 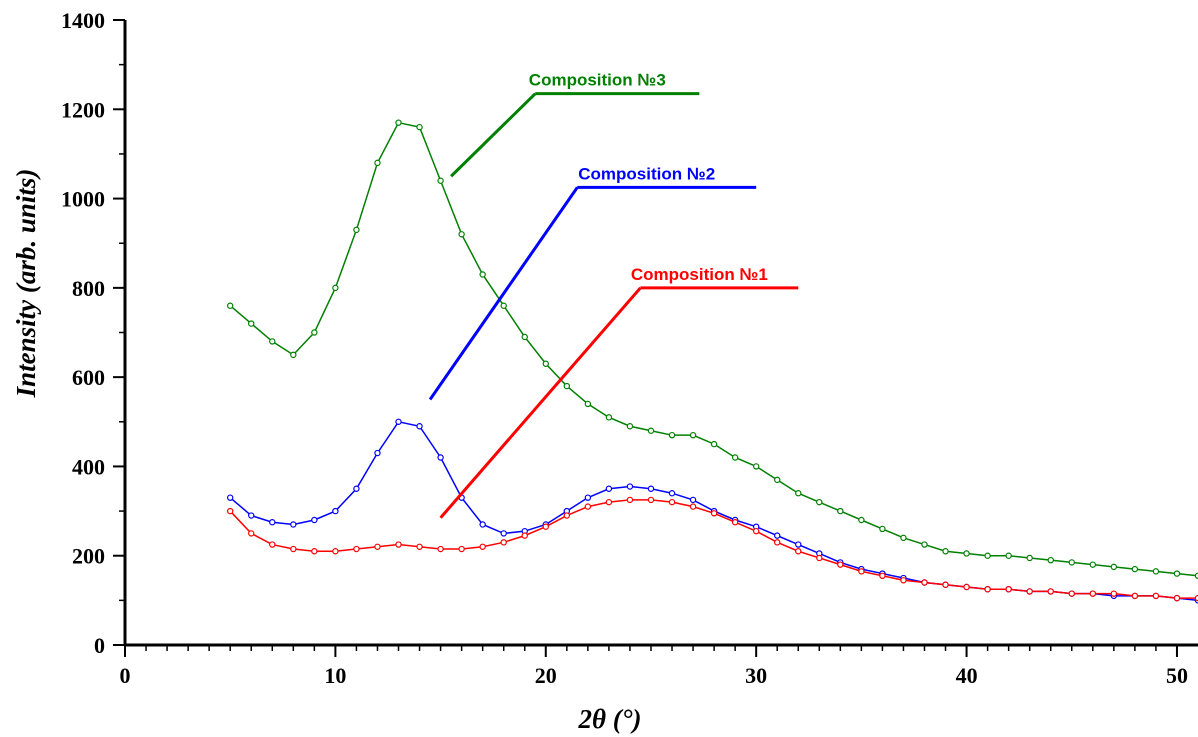 What do you see at coordinates (335, 675) in the screenshot?
I see `x-tick-label: 10` at bounding box center [335, 675].